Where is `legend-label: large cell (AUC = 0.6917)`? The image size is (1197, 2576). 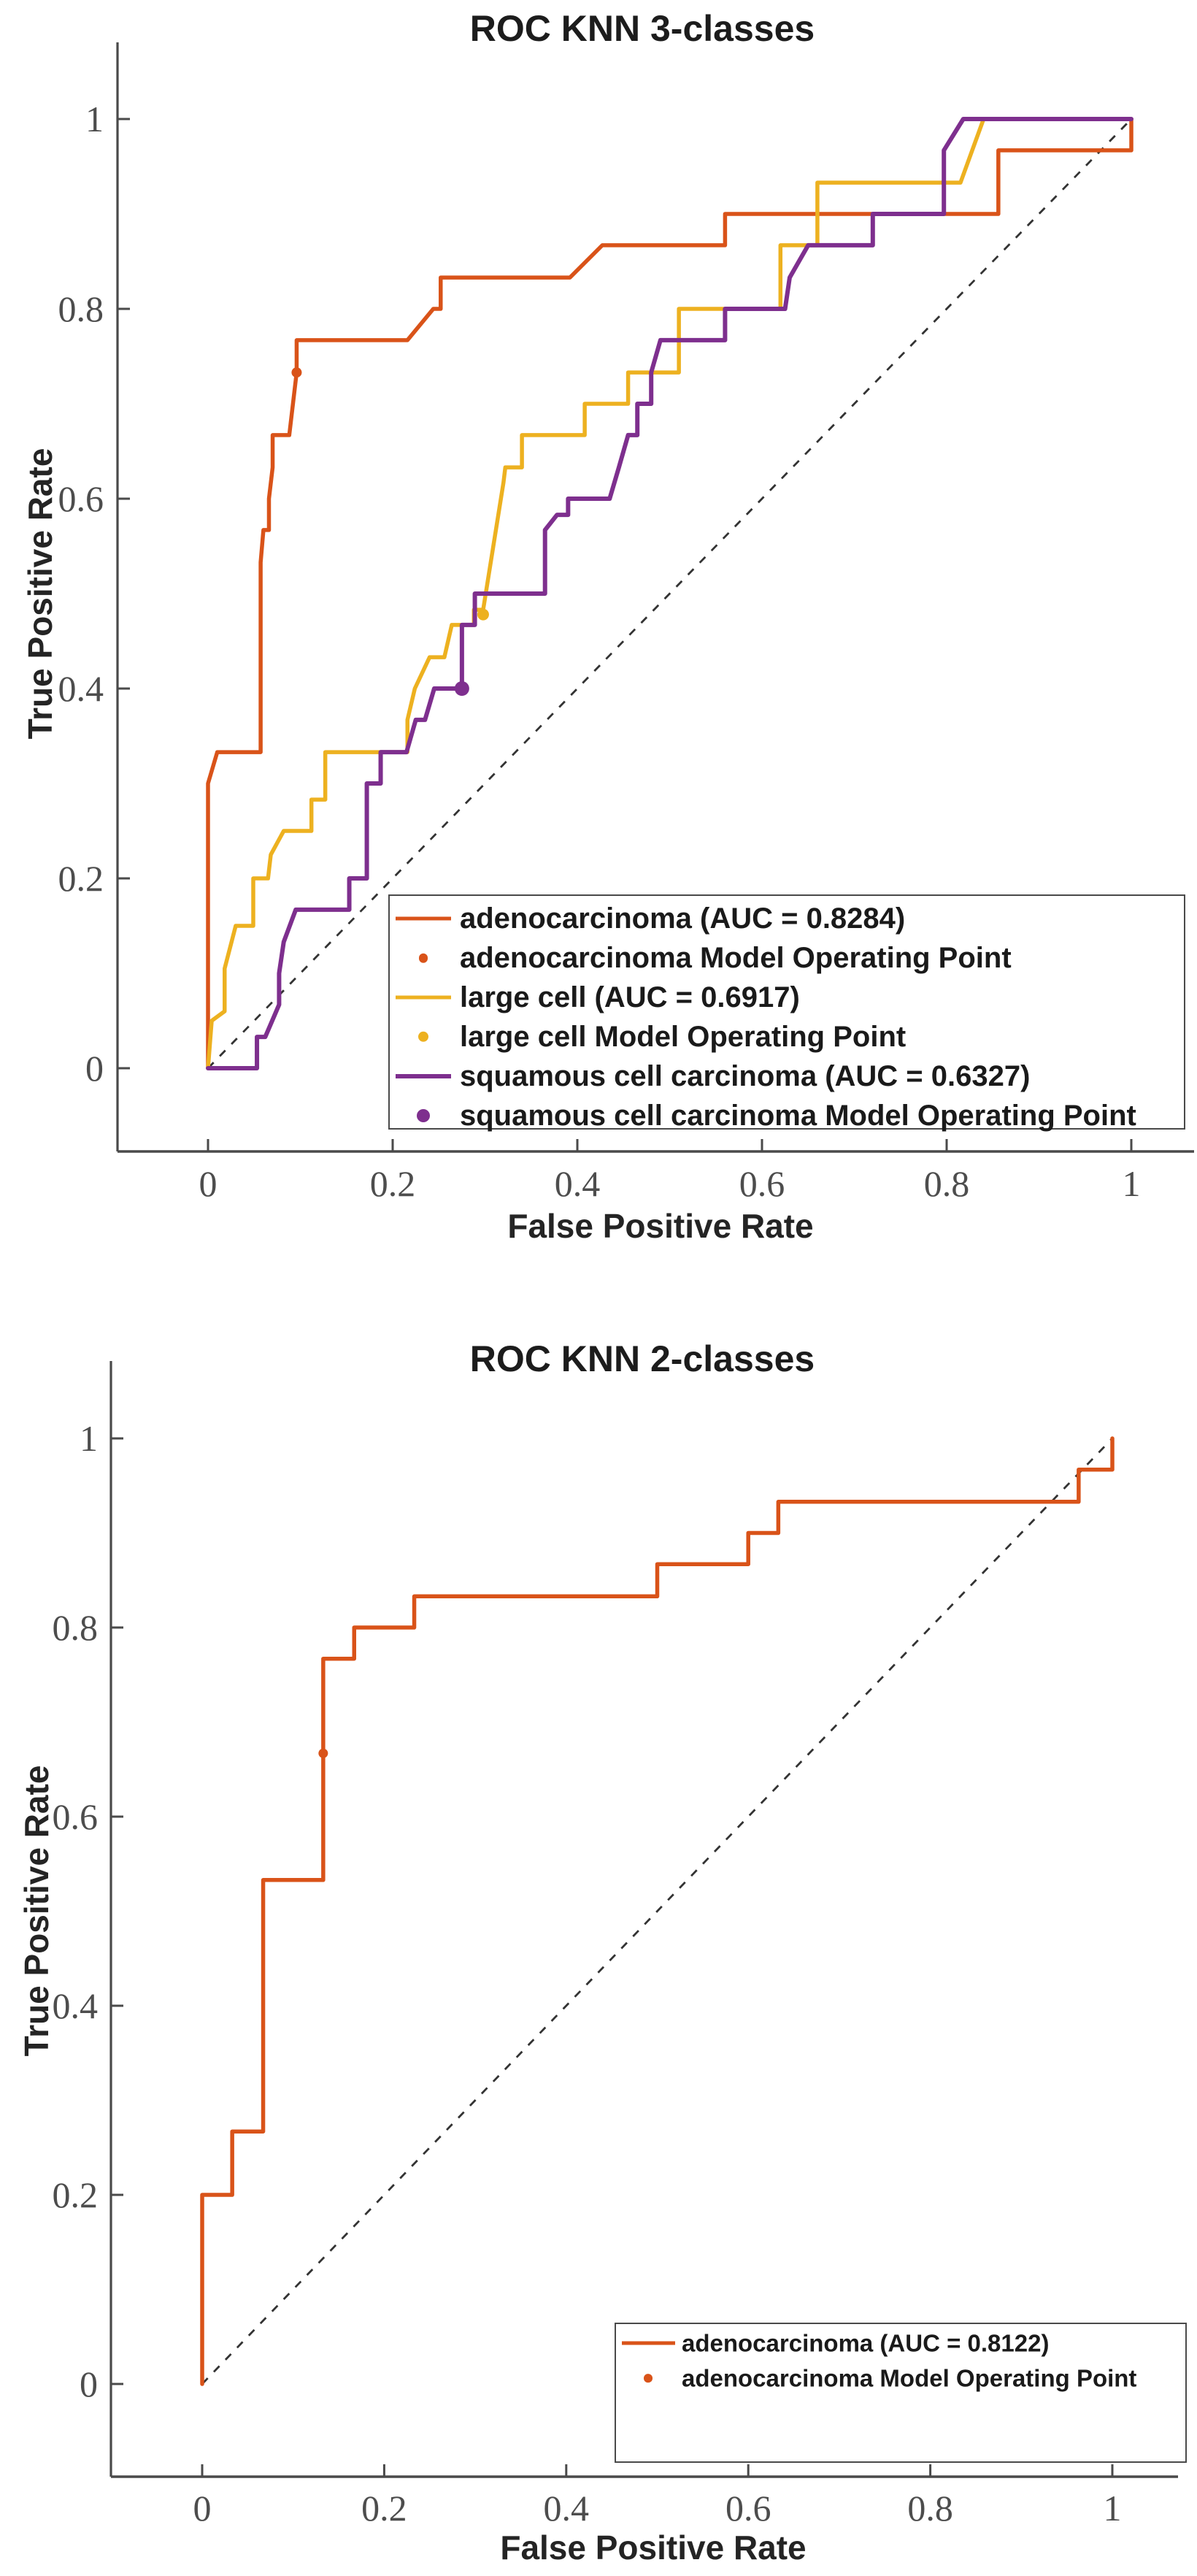
legend-label: large cell (AUC = 0.6917) is located at coordinates (630, 997).